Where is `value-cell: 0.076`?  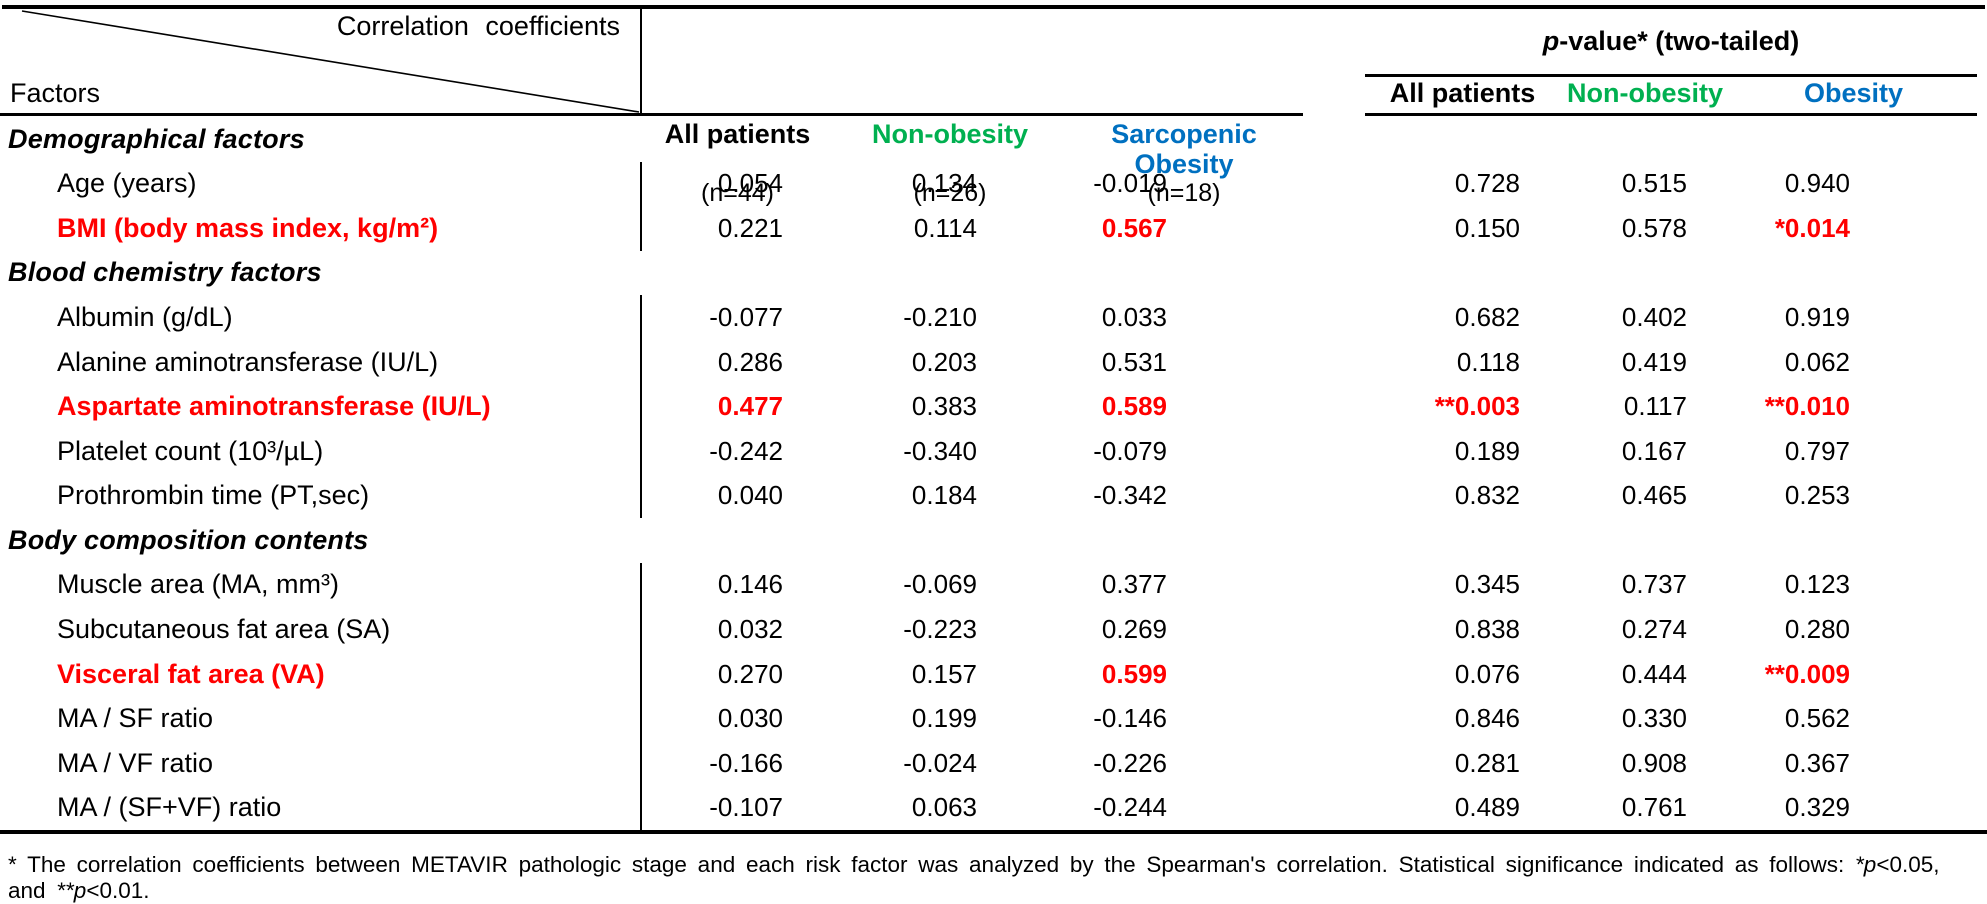
value-cell: 0.076 is located at coordinates (1487, 673).